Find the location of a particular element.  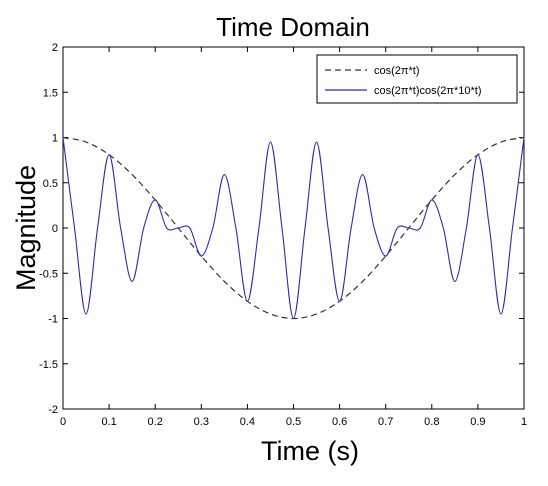

x-tick-label: 0.6 is located at coordinates (339, 422).